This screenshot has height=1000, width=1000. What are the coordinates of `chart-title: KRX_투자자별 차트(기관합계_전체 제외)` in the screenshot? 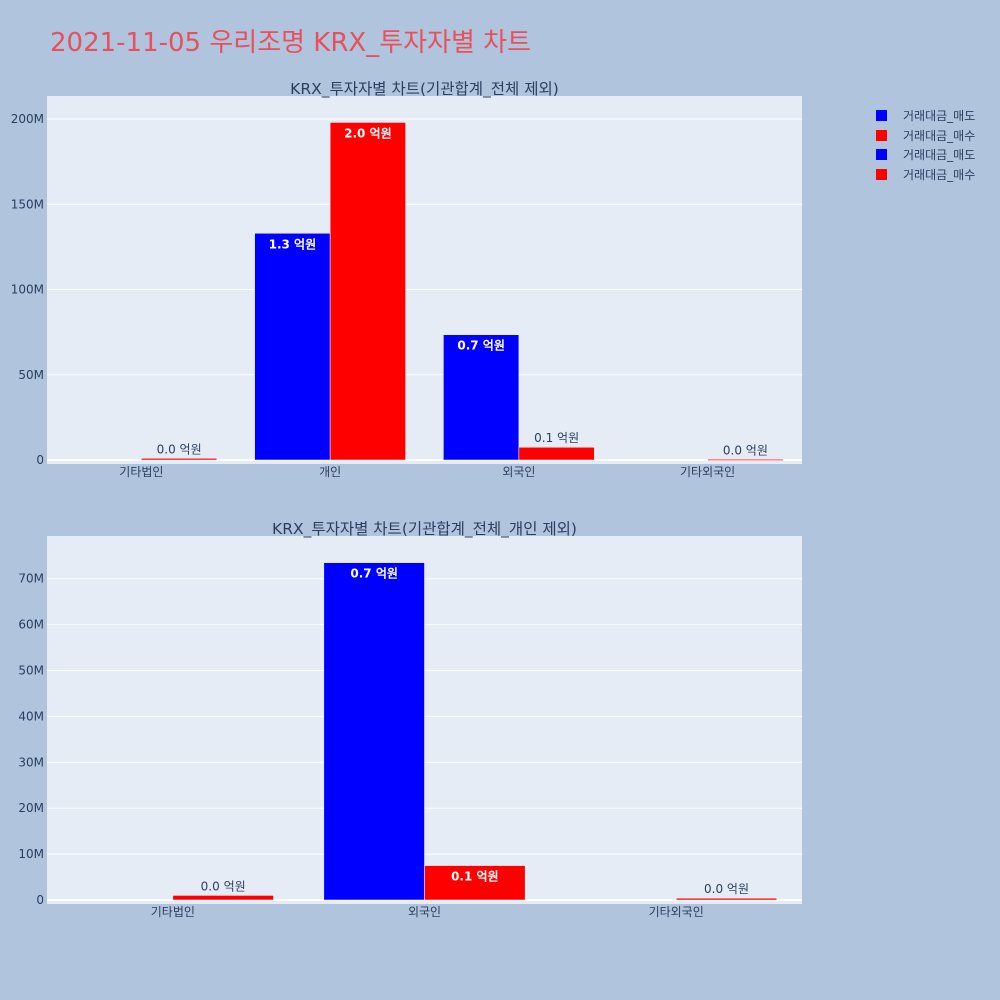 It's located at (424, 89).